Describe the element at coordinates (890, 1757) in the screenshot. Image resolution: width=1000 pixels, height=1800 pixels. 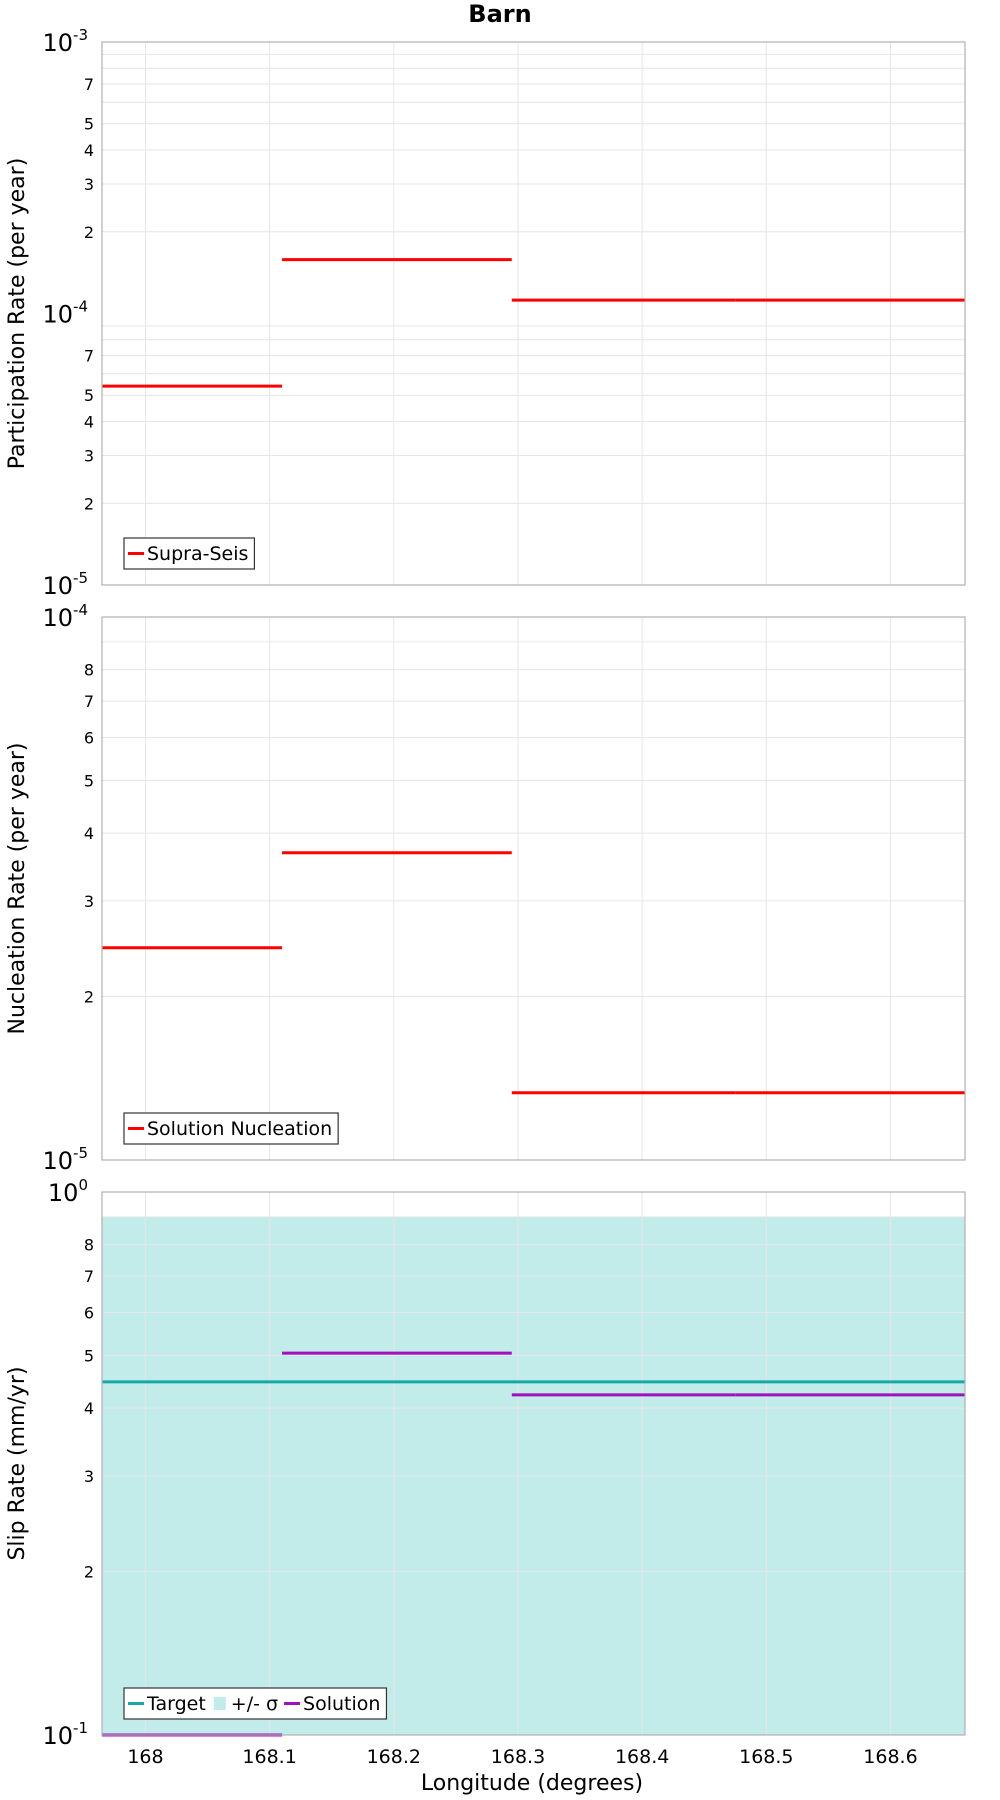
I see `x-tick-label: 168.6` at that location.